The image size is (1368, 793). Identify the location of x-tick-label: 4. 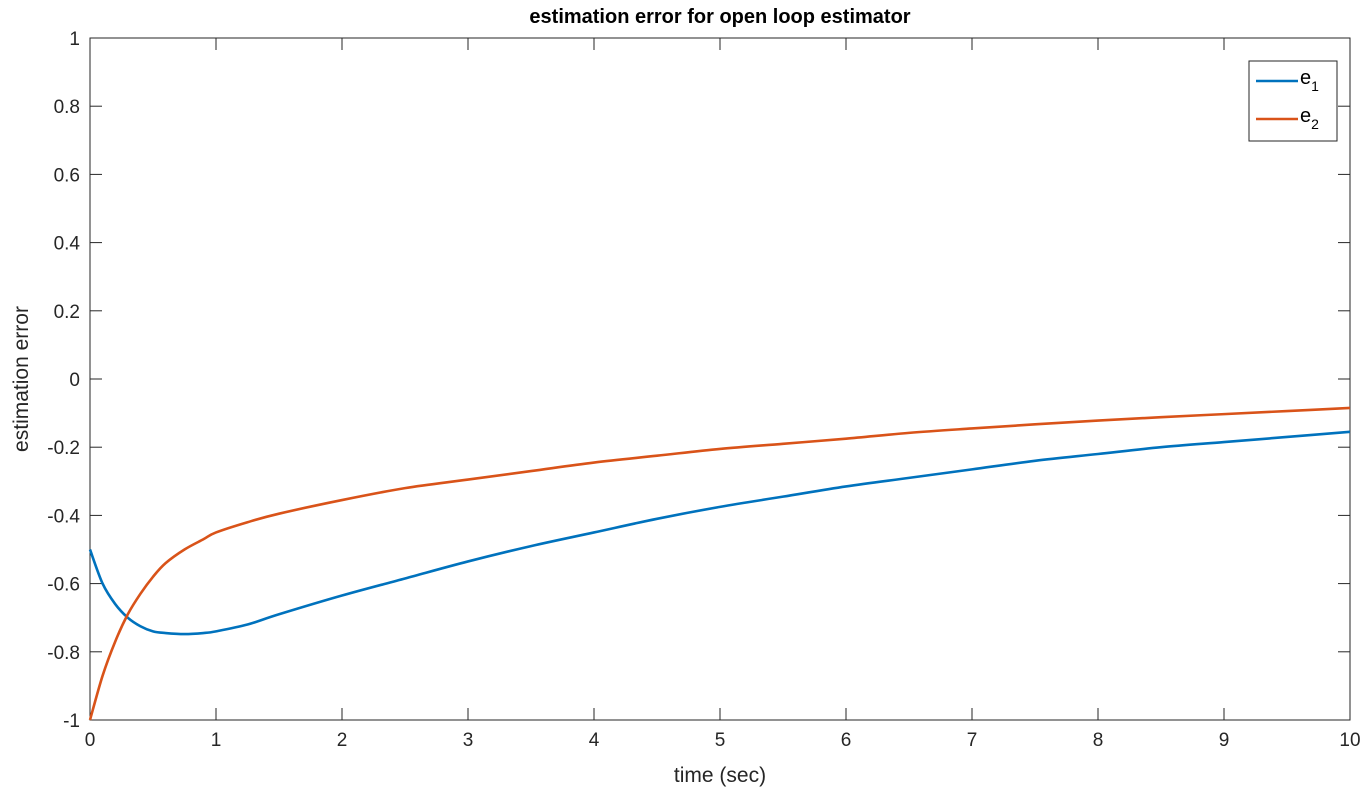
(594, 740).